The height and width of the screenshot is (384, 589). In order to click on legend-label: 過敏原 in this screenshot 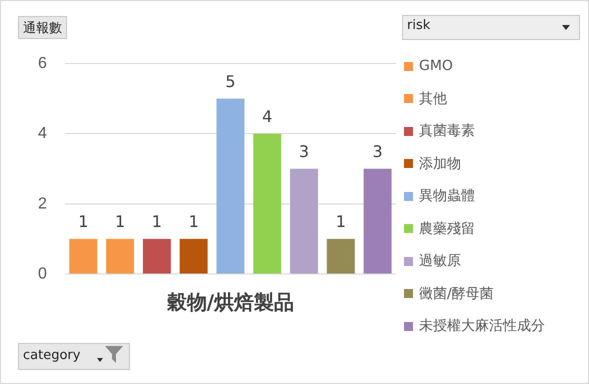, I will do `click(440, 261)`.